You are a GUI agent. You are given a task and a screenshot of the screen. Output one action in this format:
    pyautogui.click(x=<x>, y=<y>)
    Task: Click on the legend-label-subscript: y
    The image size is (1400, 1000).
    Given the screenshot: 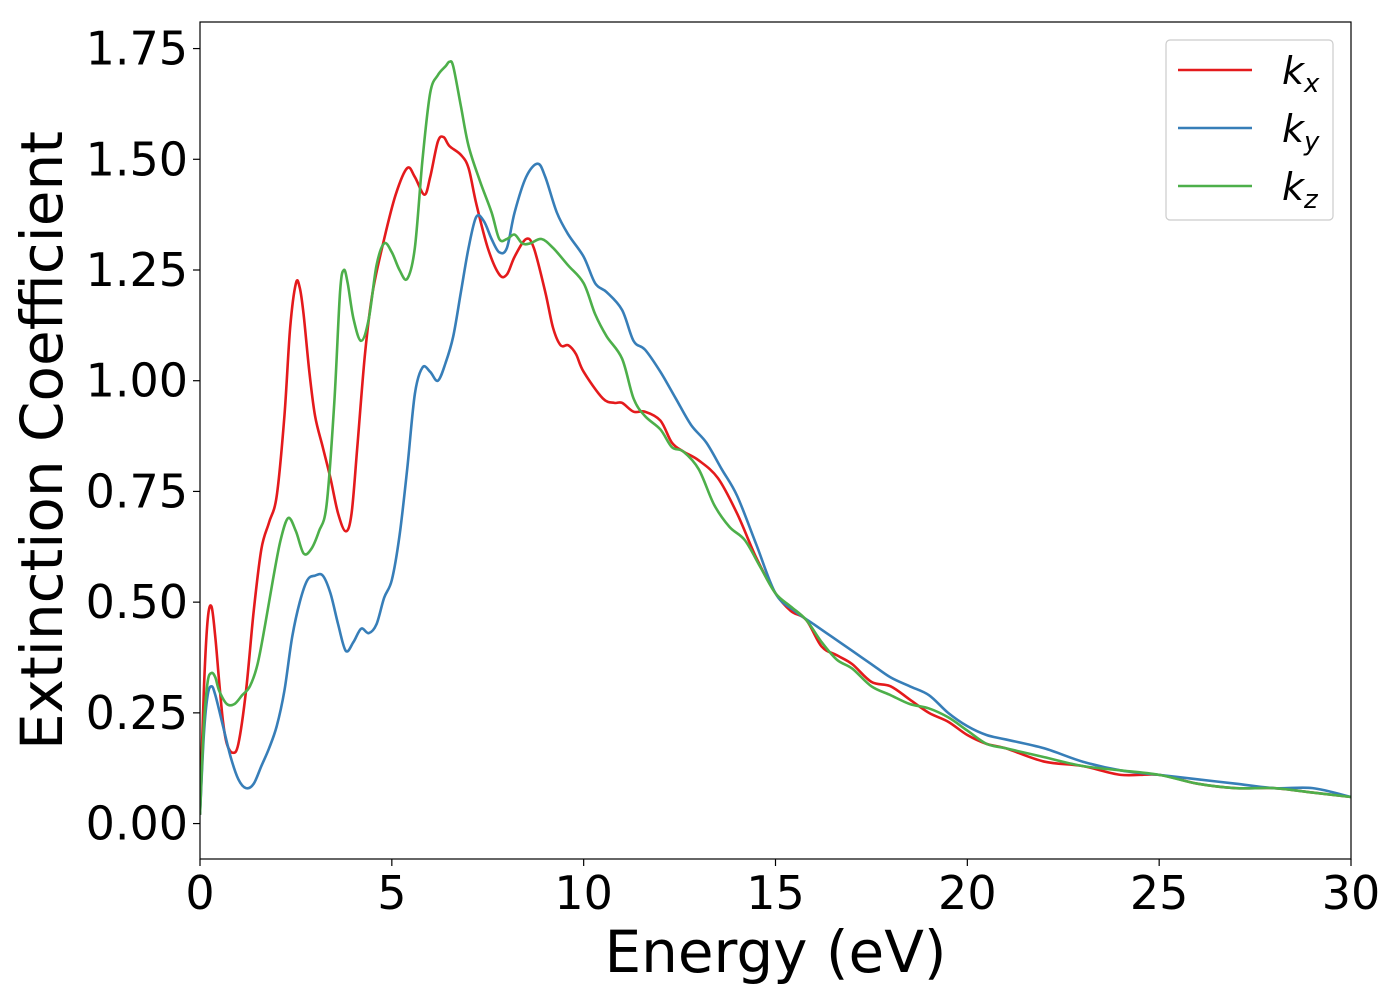 What is the action you would take?
    pyautogui.click(x=1311, y=142)
    